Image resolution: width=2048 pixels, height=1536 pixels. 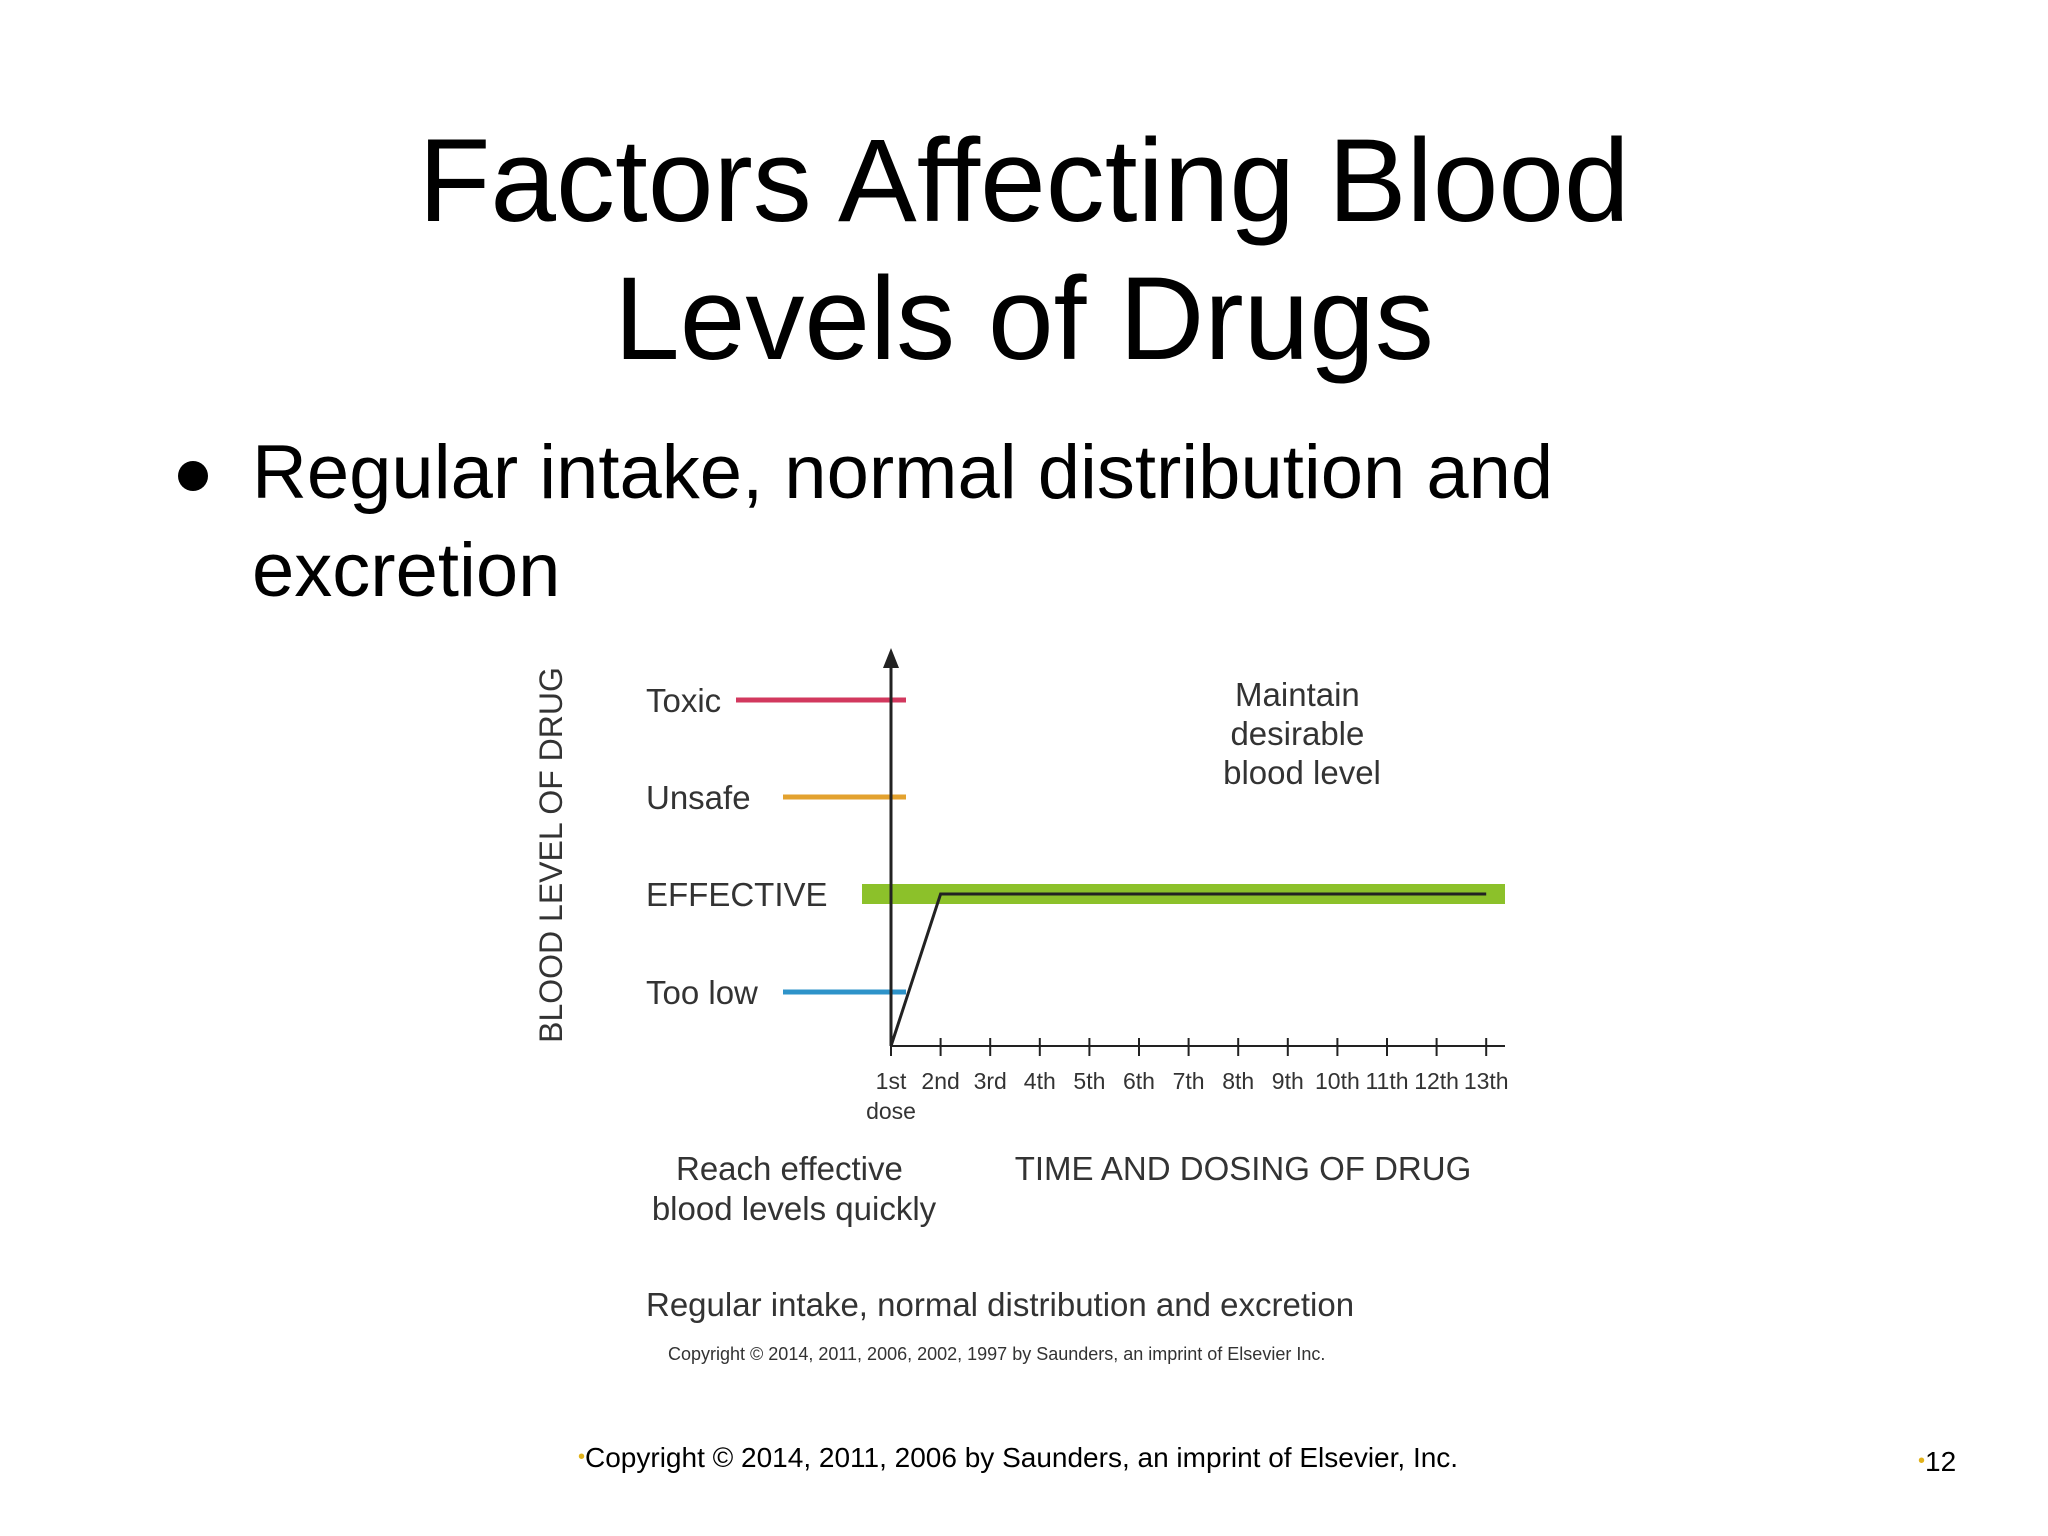 I want to click on x-tick-label-6th: 6th, so click(x=1139, y=1081).